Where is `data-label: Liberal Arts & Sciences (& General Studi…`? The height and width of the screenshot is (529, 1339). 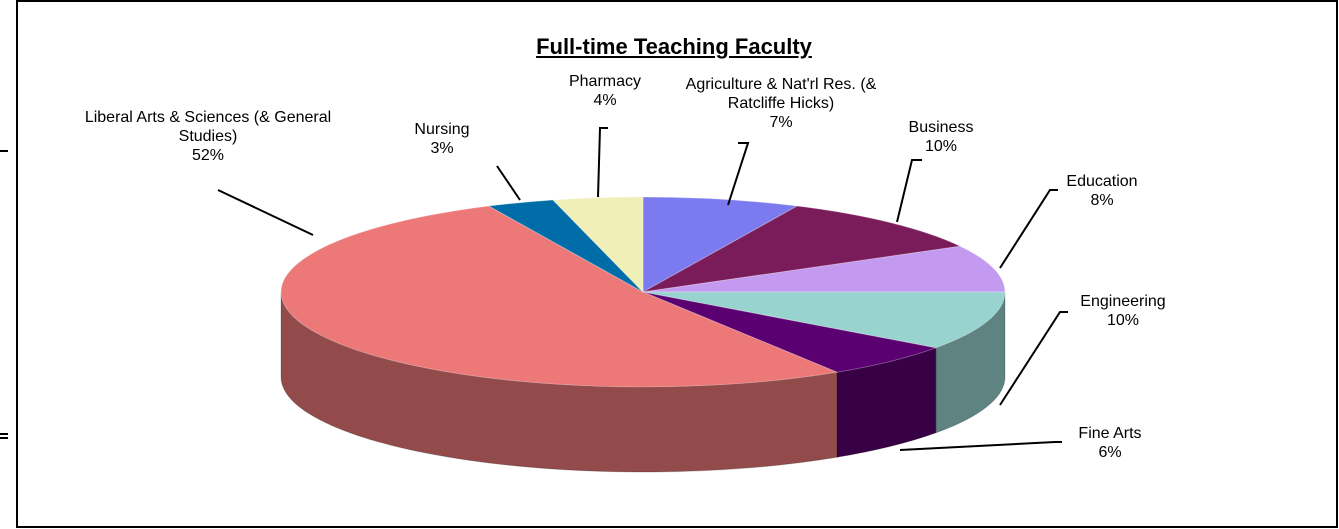 data-label: Liberal Arts & Sciences (& General Studi… is located at coordinates (208, 136).